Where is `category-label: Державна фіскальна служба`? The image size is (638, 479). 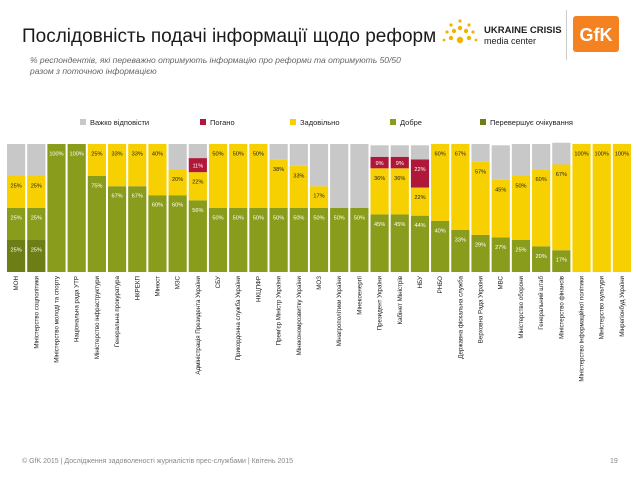
category-label: Державна фіскальна служба is located at coordinates (460, 316).